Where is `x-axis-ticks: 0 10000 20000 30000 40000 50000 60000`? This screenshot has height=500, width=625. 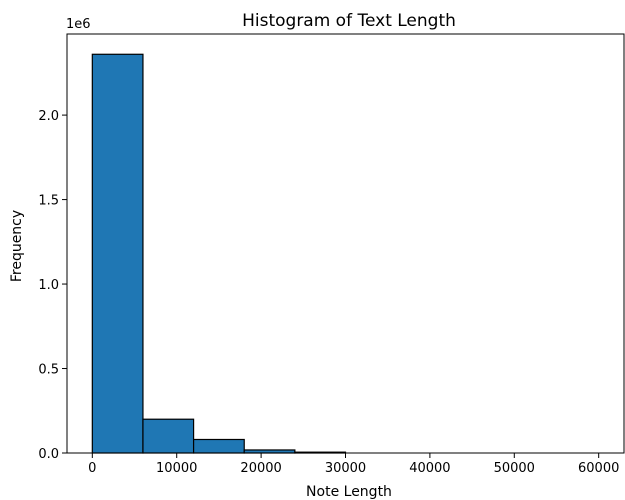 x-axis-ticks: 0 10000 20000 30000 40000 50000 60000 is located at coordinates (353, 464).